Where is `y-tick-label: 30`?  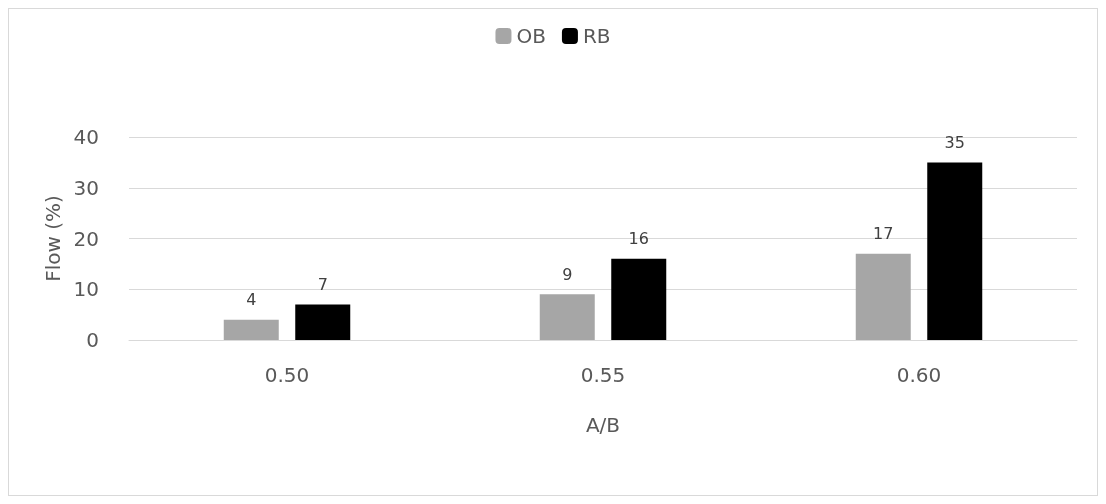
y-tick-label: 30 is located at coordinates (86, 187).